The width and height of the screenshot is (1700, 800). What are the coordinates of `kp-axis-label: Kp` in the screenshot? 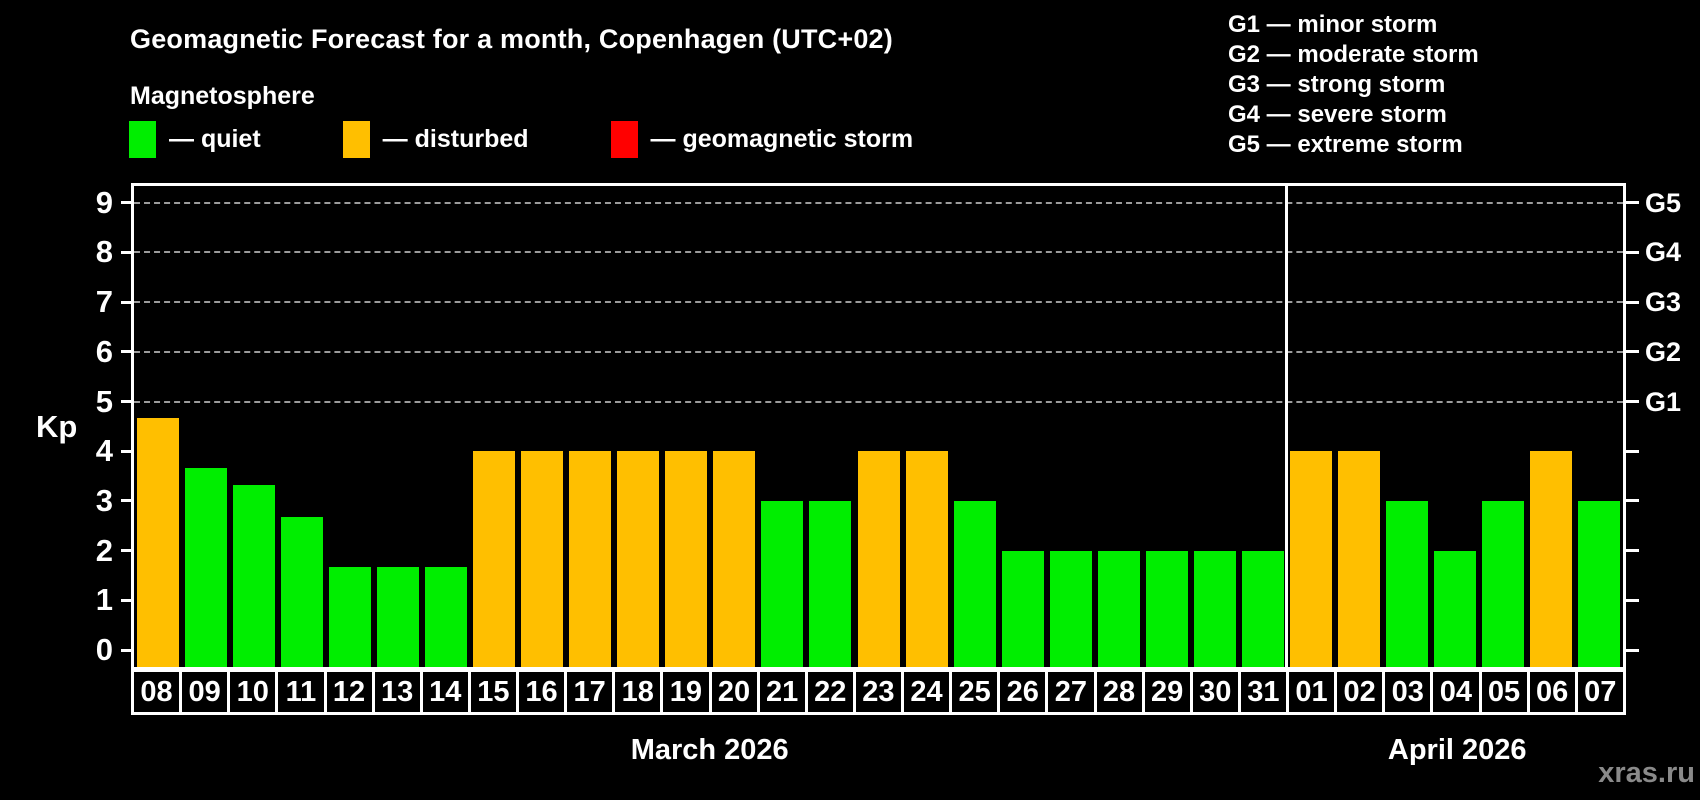 It's located at (57, 426).